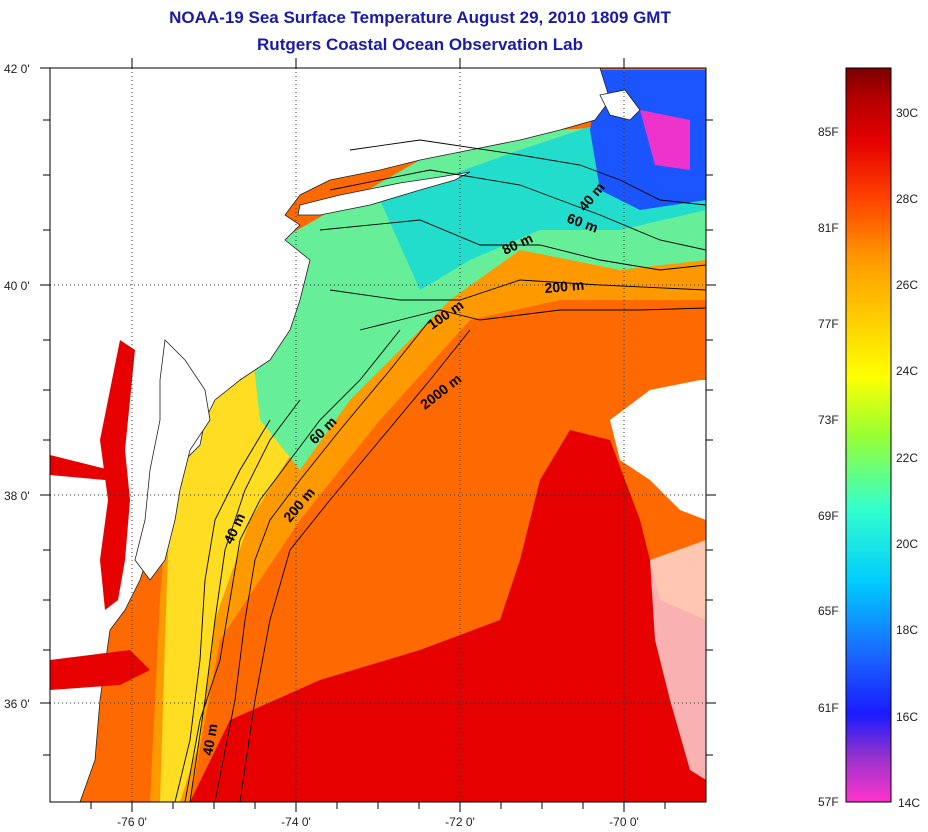  I want to click on cb-label-73f: 73F, so click(828, 420).